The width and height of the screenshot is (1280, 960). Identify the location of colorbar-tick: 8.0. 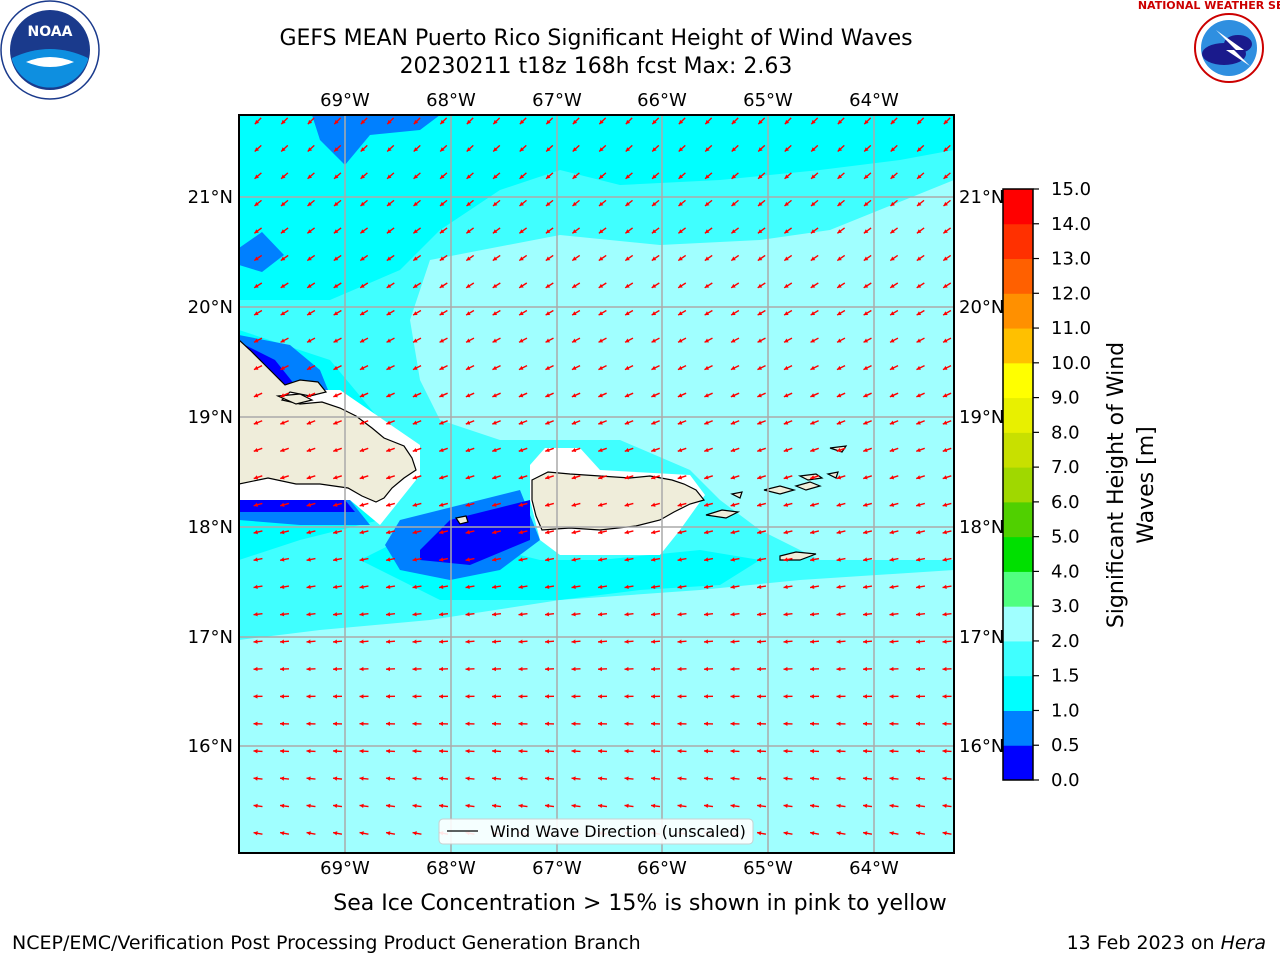
(1065, 432).